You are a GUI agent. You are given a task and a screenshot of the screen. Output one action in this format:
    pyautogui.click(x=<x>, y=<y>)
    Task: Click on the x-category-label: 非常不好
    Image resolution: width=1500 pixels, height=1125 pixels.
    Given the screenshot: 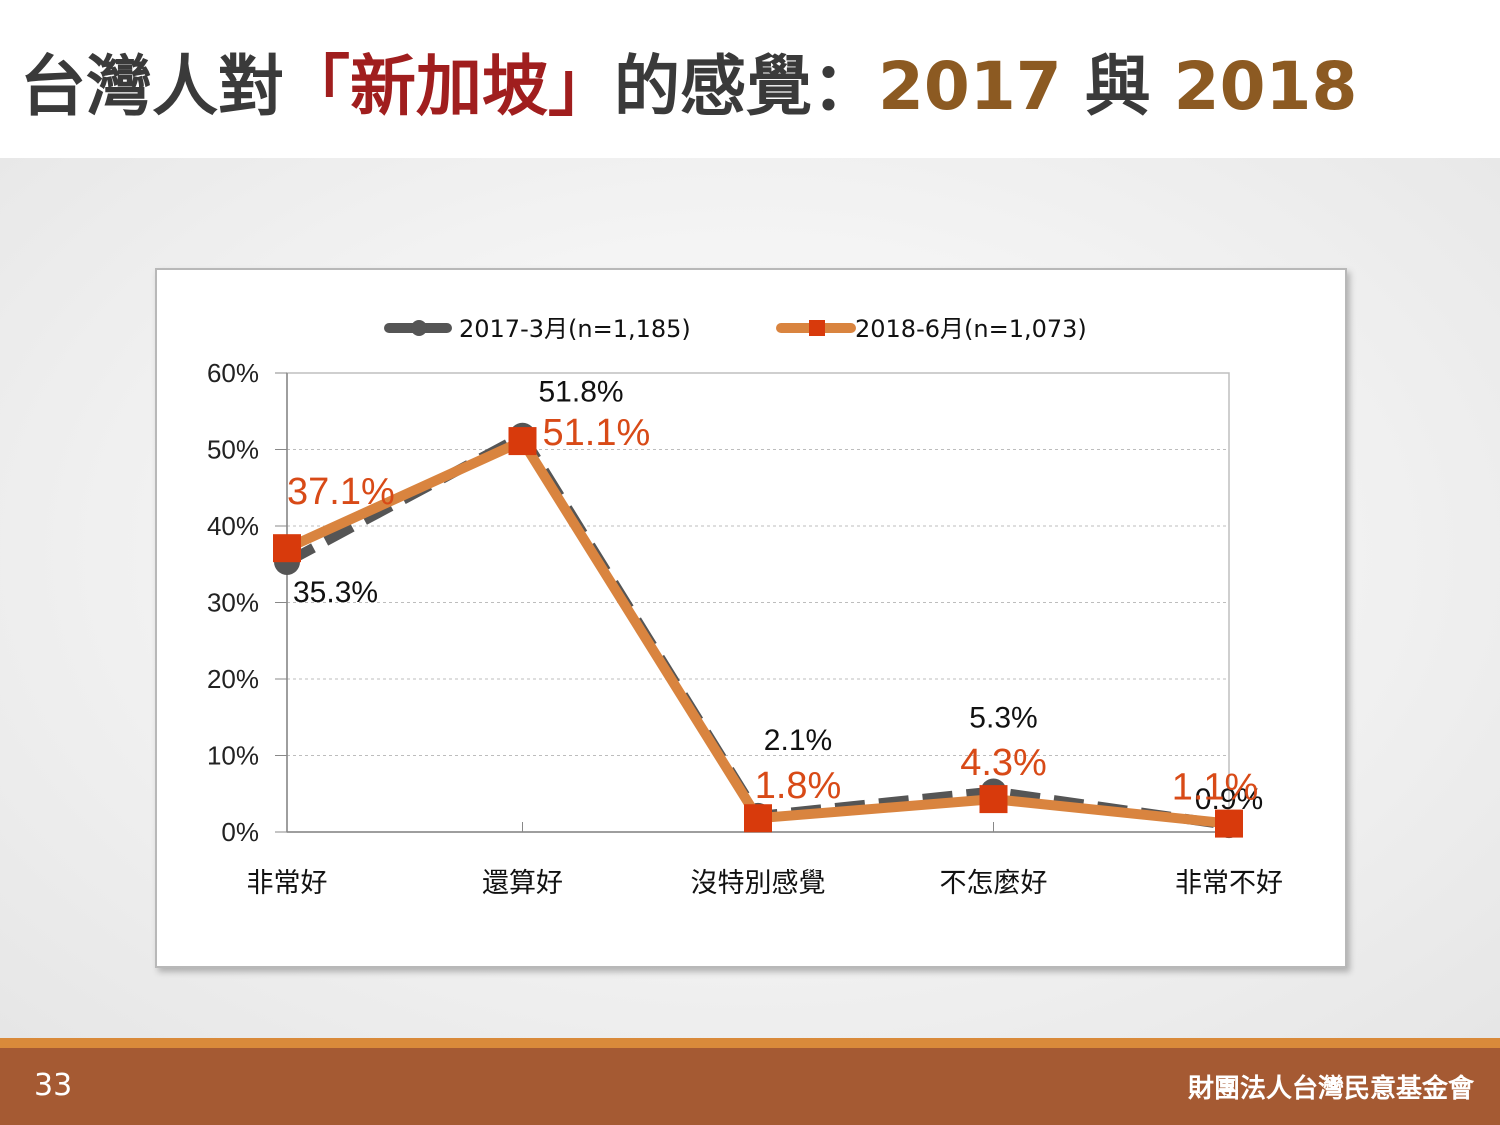 What is the action you would take?
    pyautogui.click(x=1229, y=883)
    